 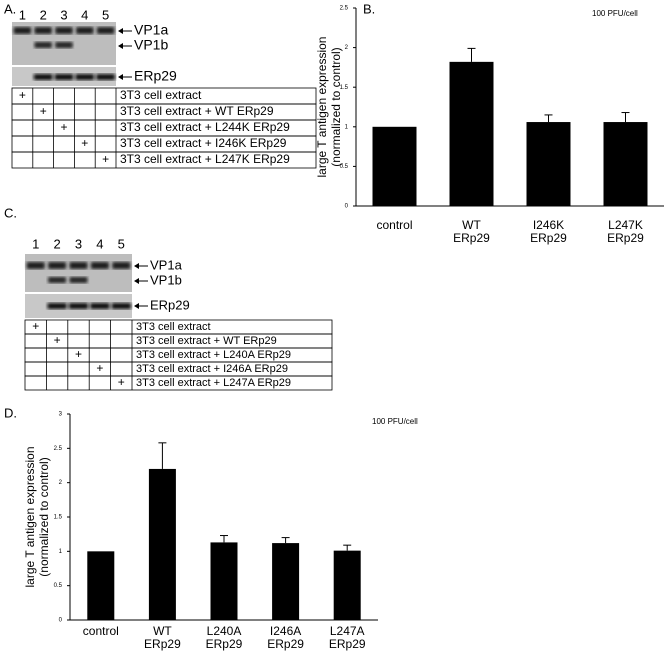 I want to click on y-tick-label: 0.5, so click(x=344, y=167).